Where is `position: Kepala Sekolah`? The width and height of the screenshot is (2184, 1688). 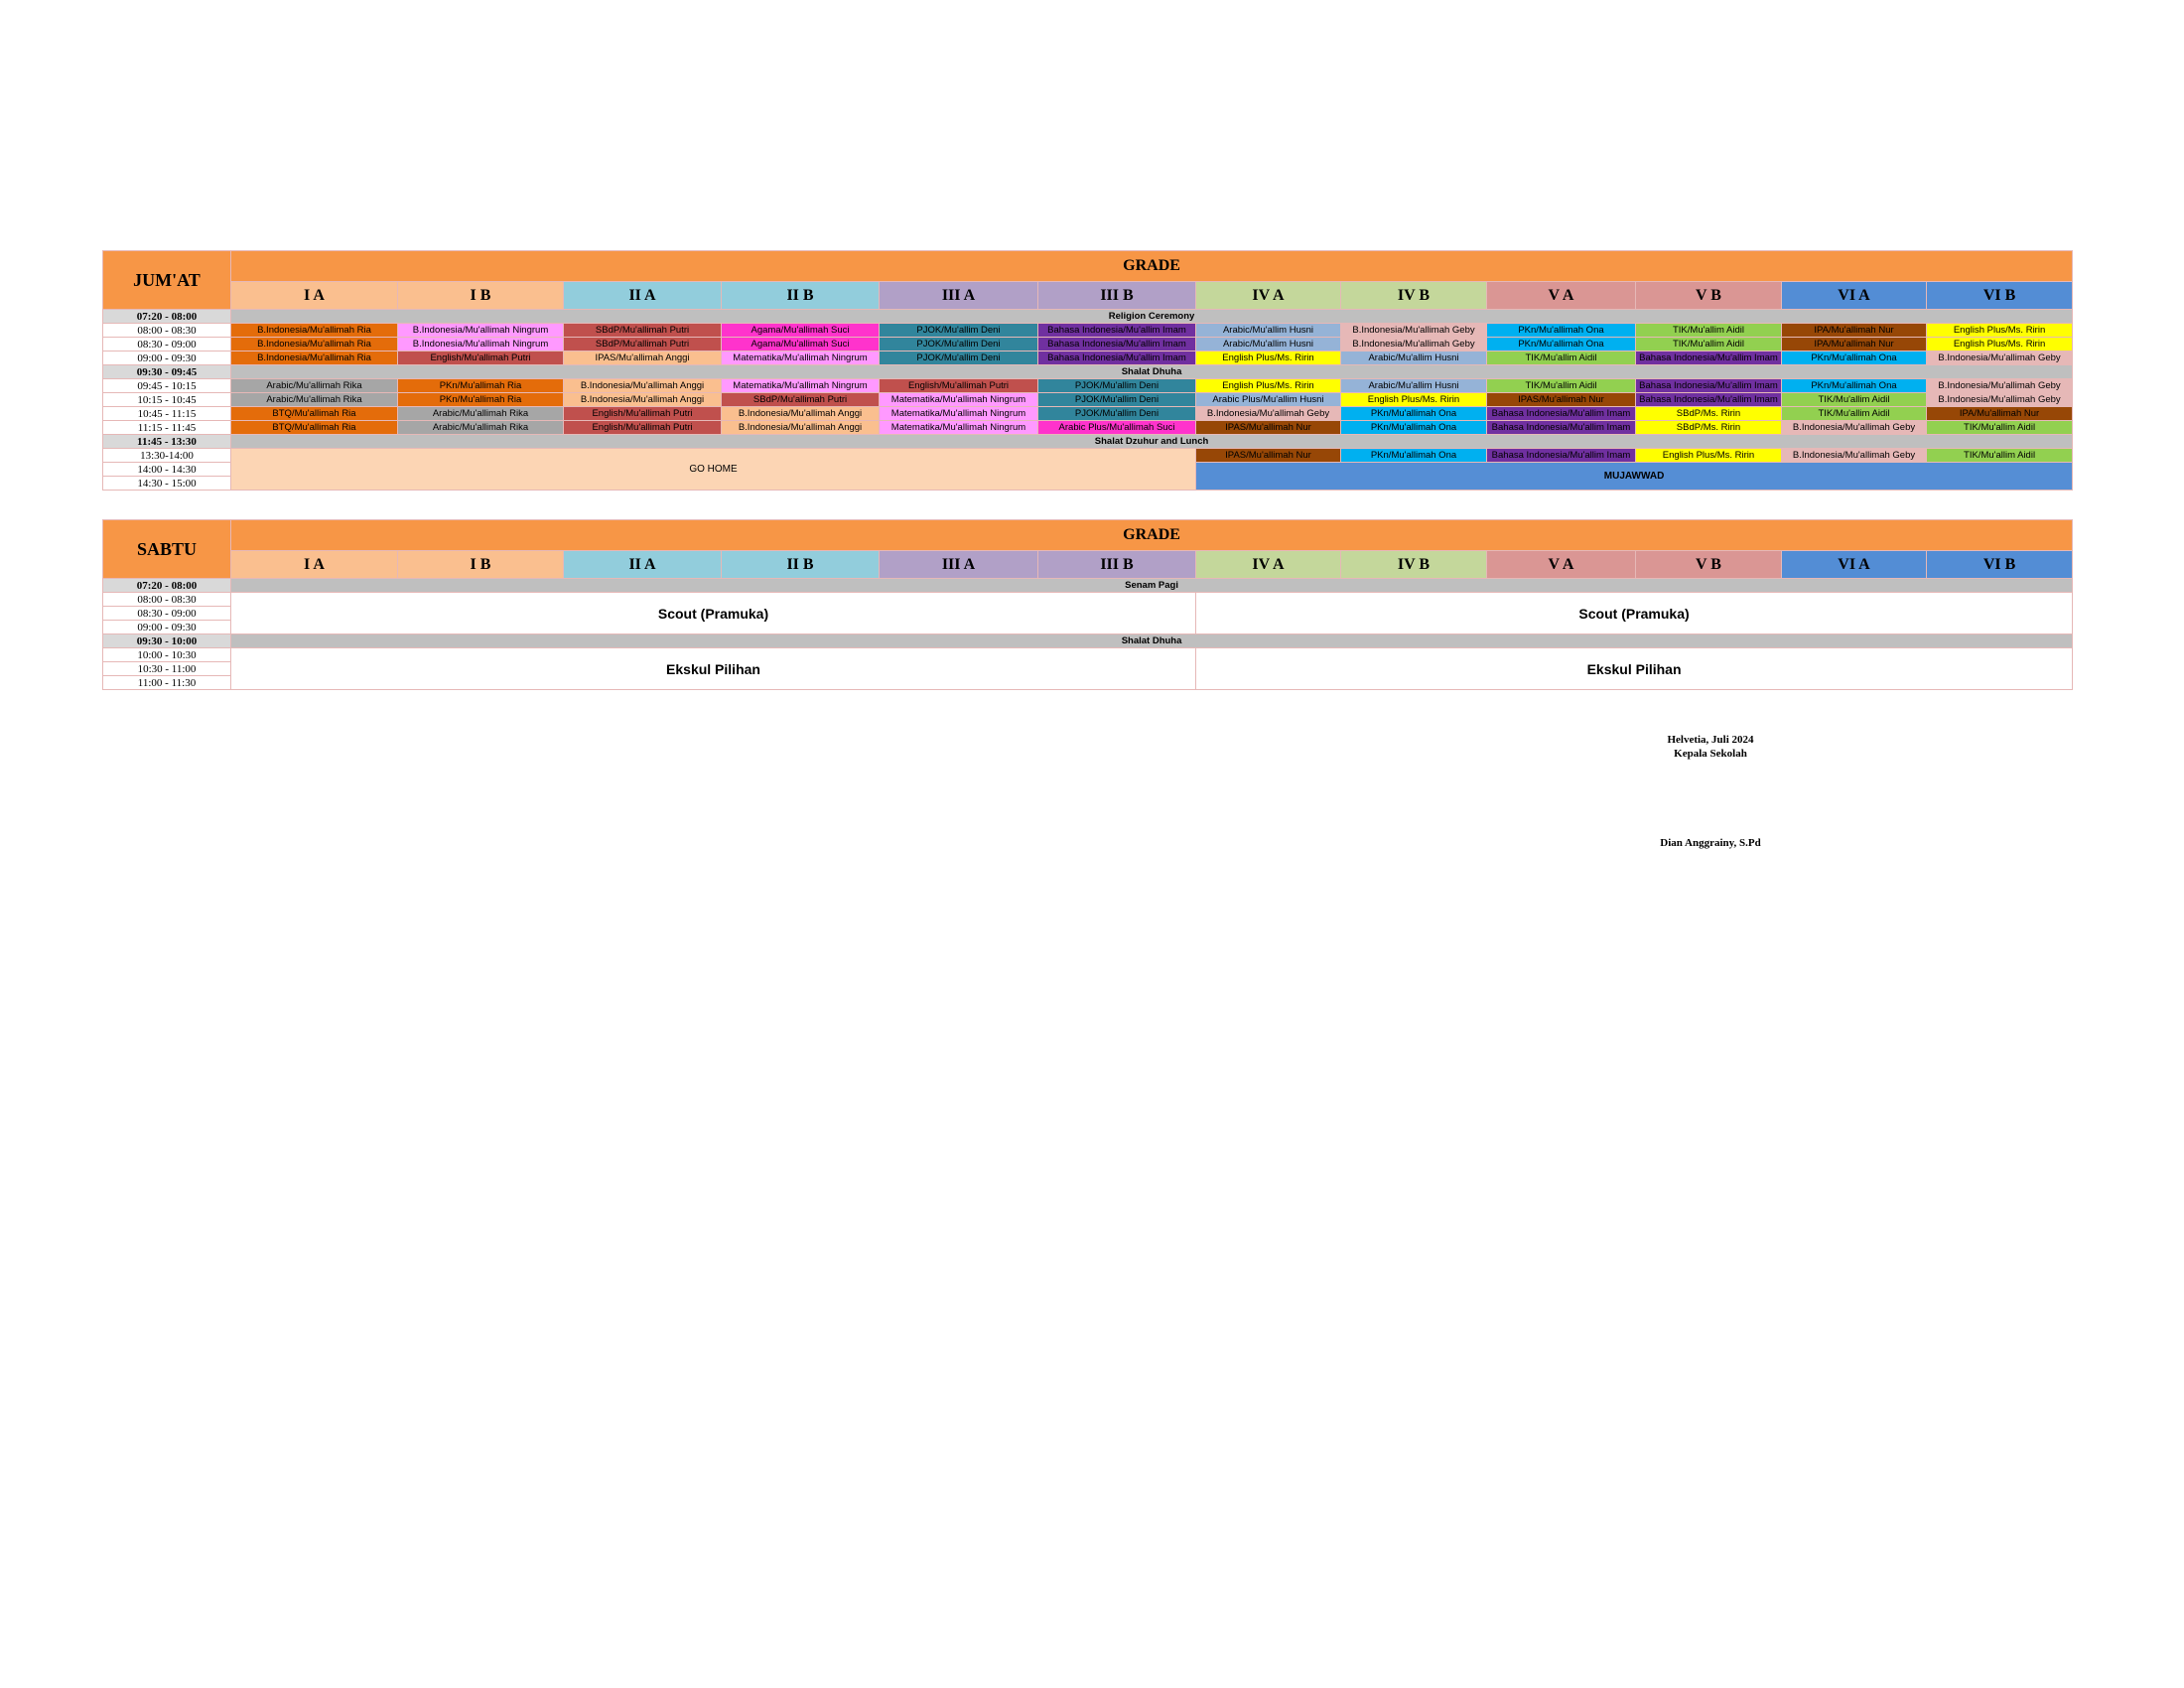 position: Kepala Sekolah is located at coordinates (1710, 754).